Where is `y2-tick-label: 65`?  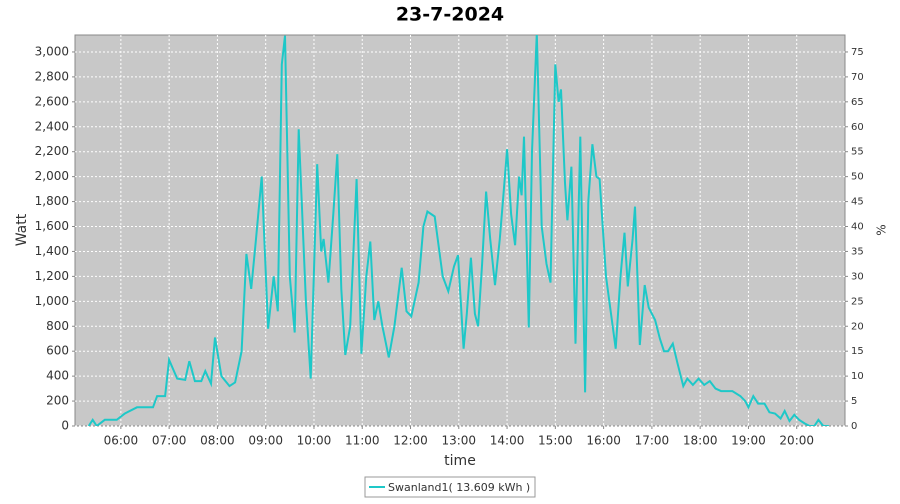
y2-tick-label: 65 is located at coordinates (857, 102).